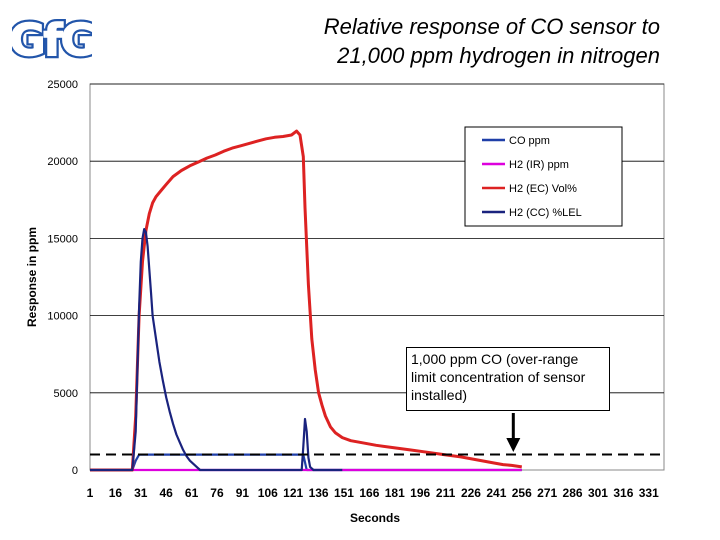 Image resolution: width=720 pixels, height=540 pixels. Describe the element at coordinates (319, 493) in the screenshot. I see `x-tick-label: 136` at that location.